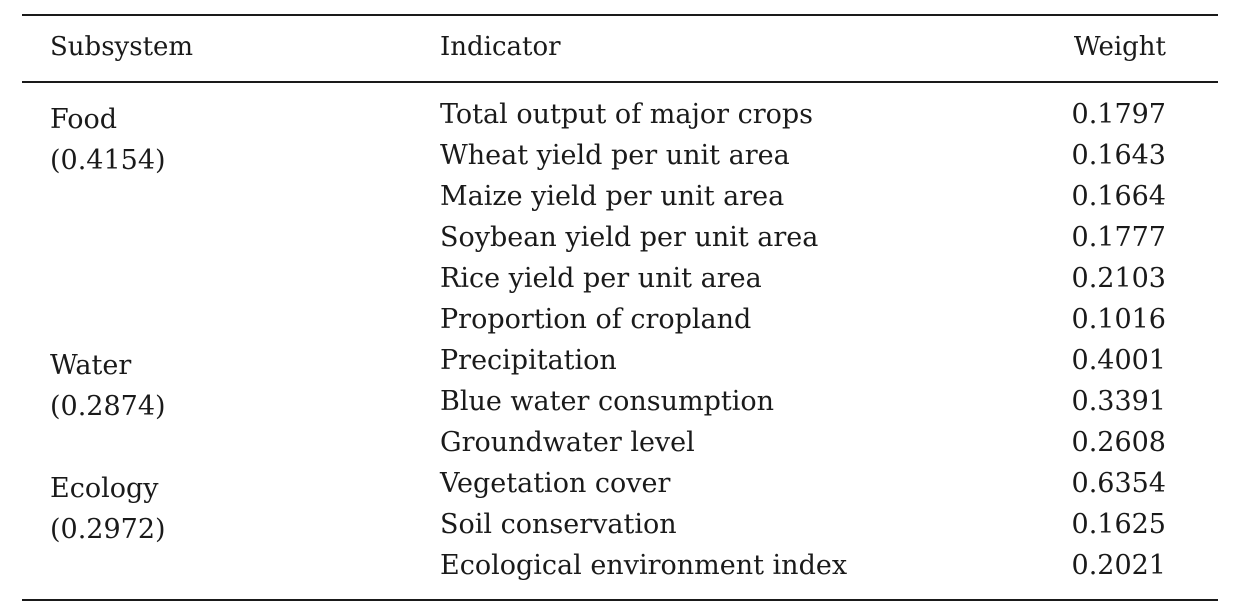  What do you see at coordinates (122, 47) in the screenshot?
I see `header-subsystem: Subsystem` at bounding box center [122, 47].